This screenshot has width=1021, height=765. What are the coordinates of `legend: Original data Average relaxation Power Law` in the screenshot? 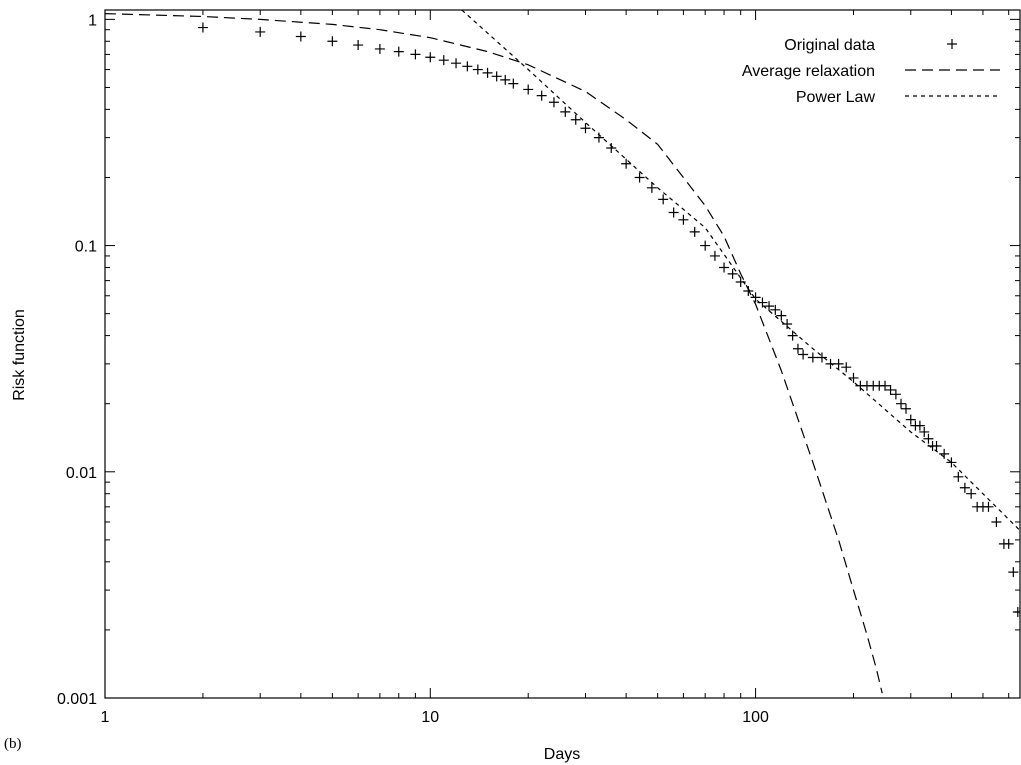 It's located at (871, 71).